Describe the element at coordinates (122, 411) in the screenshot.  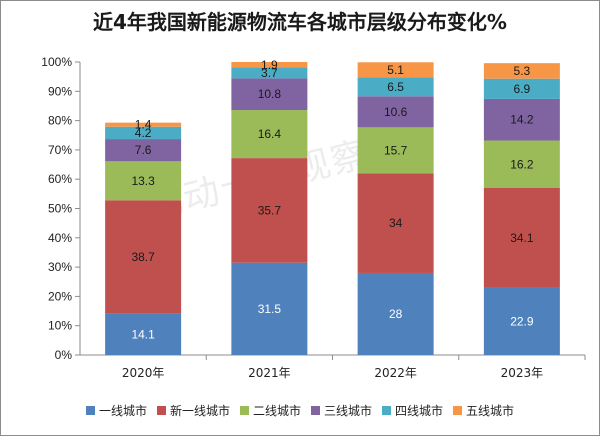
I see `legend-label: 一线城市` at that location.